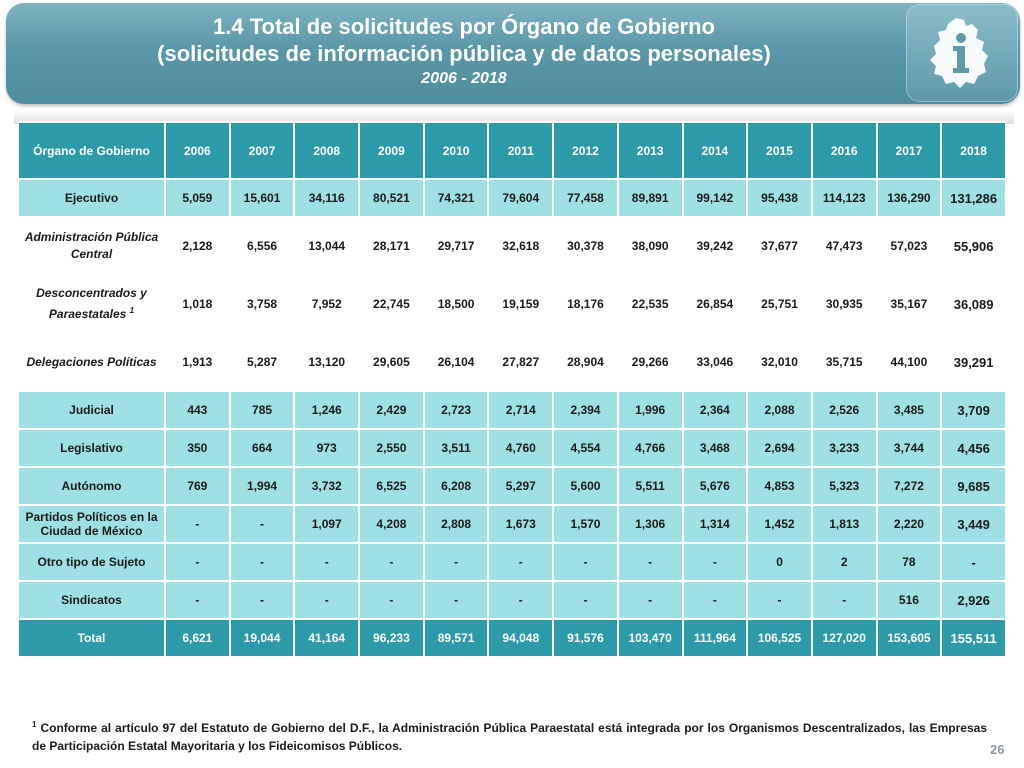  I want to click on row-label: Sindicatos, so click(91, 600).